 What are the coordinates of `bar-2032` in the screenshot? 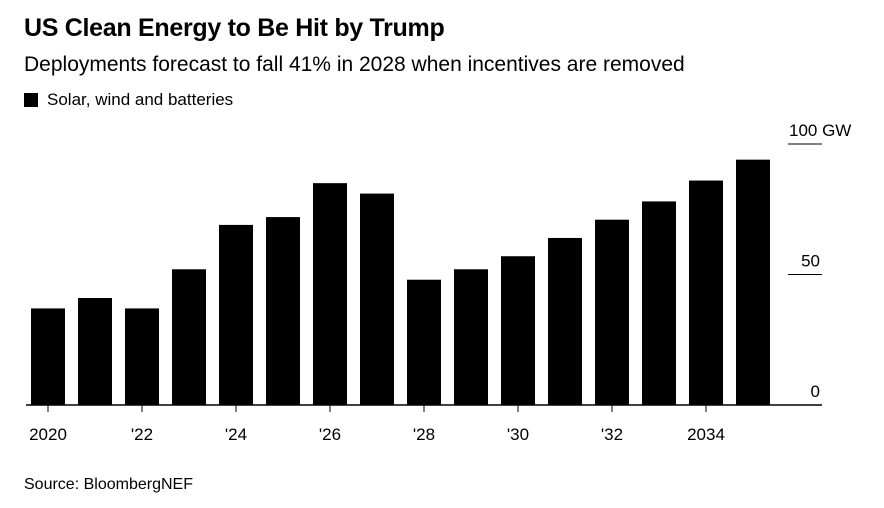 It's located at (612, 312).